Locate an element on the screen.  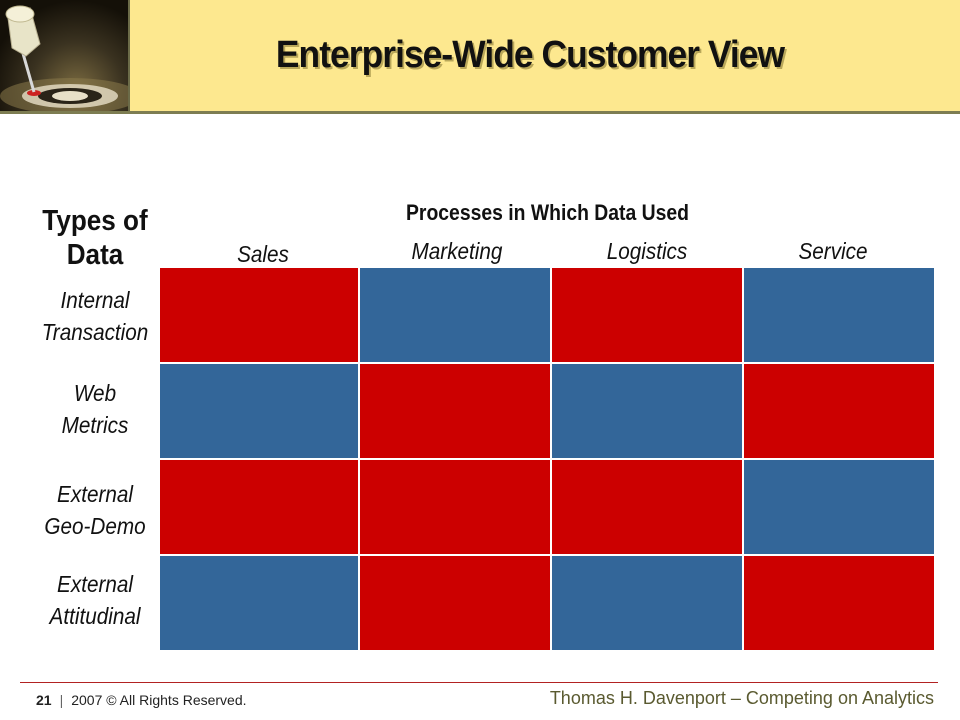
footer-divider is located at coordinates (479, 682).